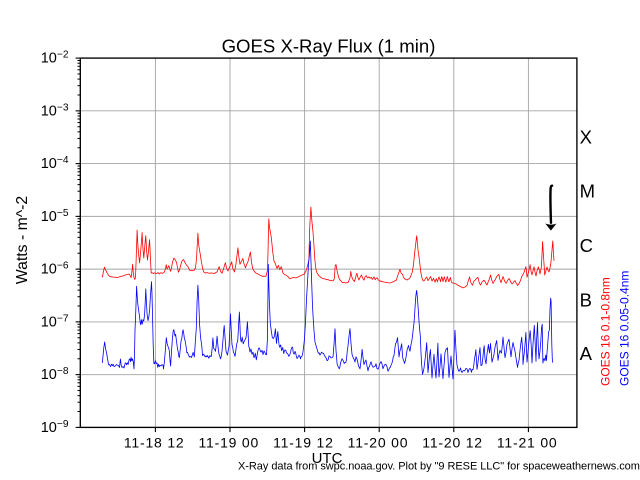 This screenshot has height=480, width=640. I want to click on svg-text: M, so click(587, 191).